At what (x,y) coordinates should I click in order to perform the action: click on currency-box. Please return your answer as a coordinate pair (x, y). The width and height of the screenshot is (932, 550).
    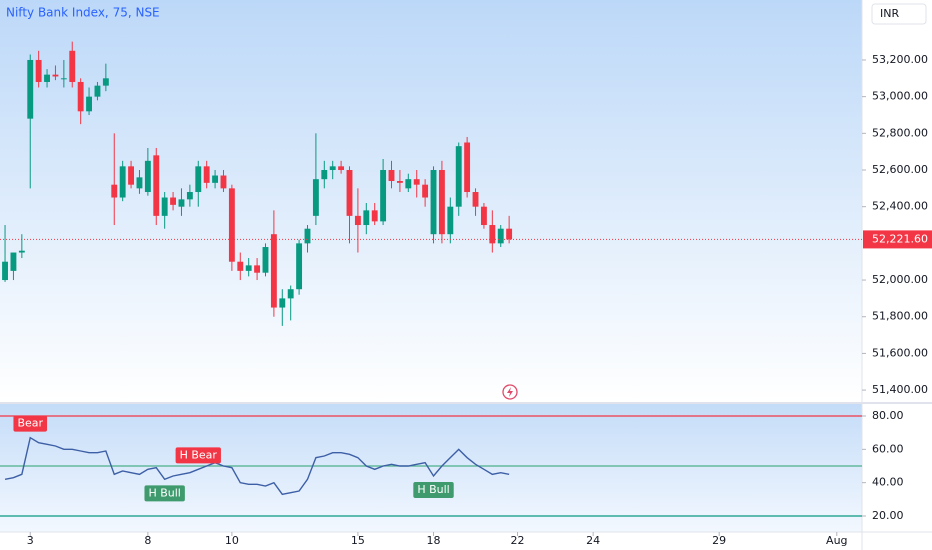
    Looking at the image, I should click on (899, 14).